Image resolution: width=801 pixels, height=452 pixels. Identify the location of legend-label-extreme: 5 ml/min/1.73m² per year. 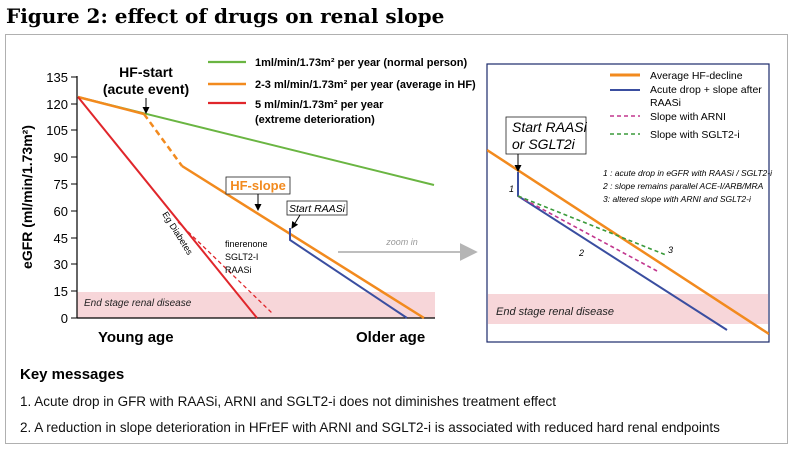
(319, 105).